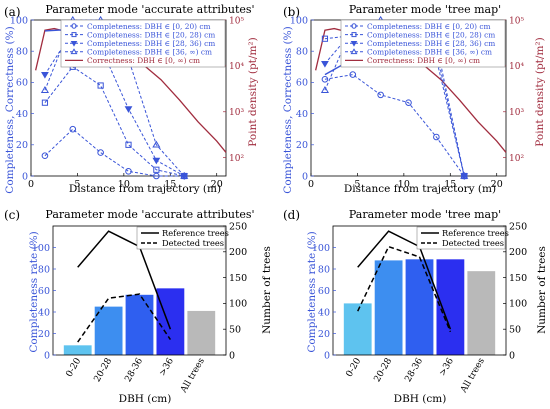 Image resolution: width=550 pixels, height=409 pixels. I want to click on panel-c-ytick-label-1: 20, so click(44, 334).